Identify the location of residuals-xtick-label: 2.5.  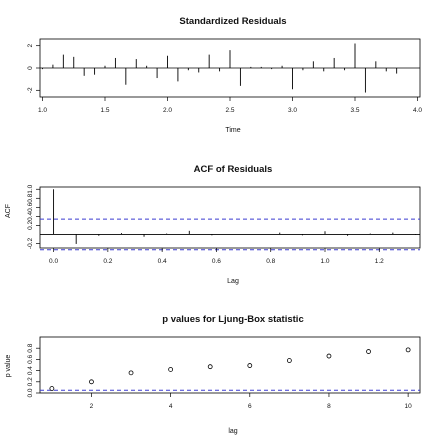
(229, 110).